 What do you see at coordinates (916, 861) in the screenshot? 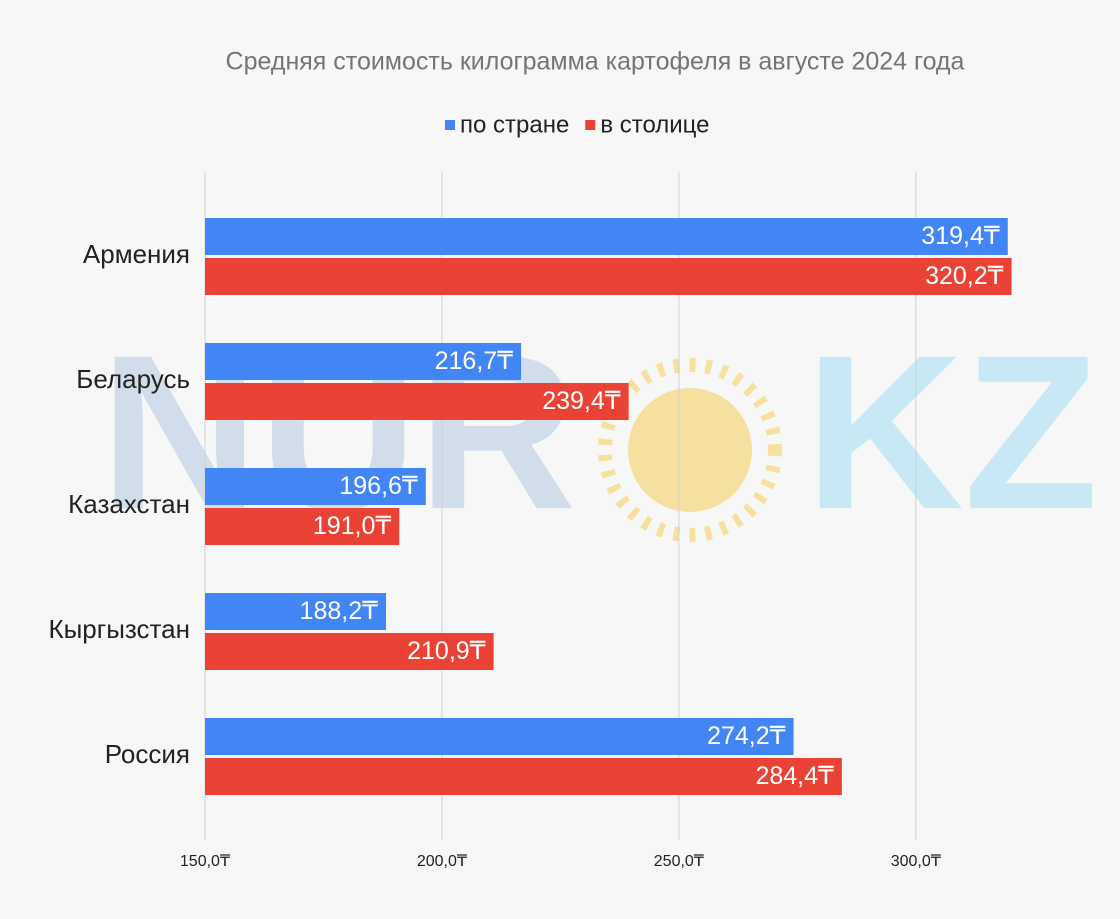
I see `x-tick-label: 300,0₸` at bounding box center [916, 861].